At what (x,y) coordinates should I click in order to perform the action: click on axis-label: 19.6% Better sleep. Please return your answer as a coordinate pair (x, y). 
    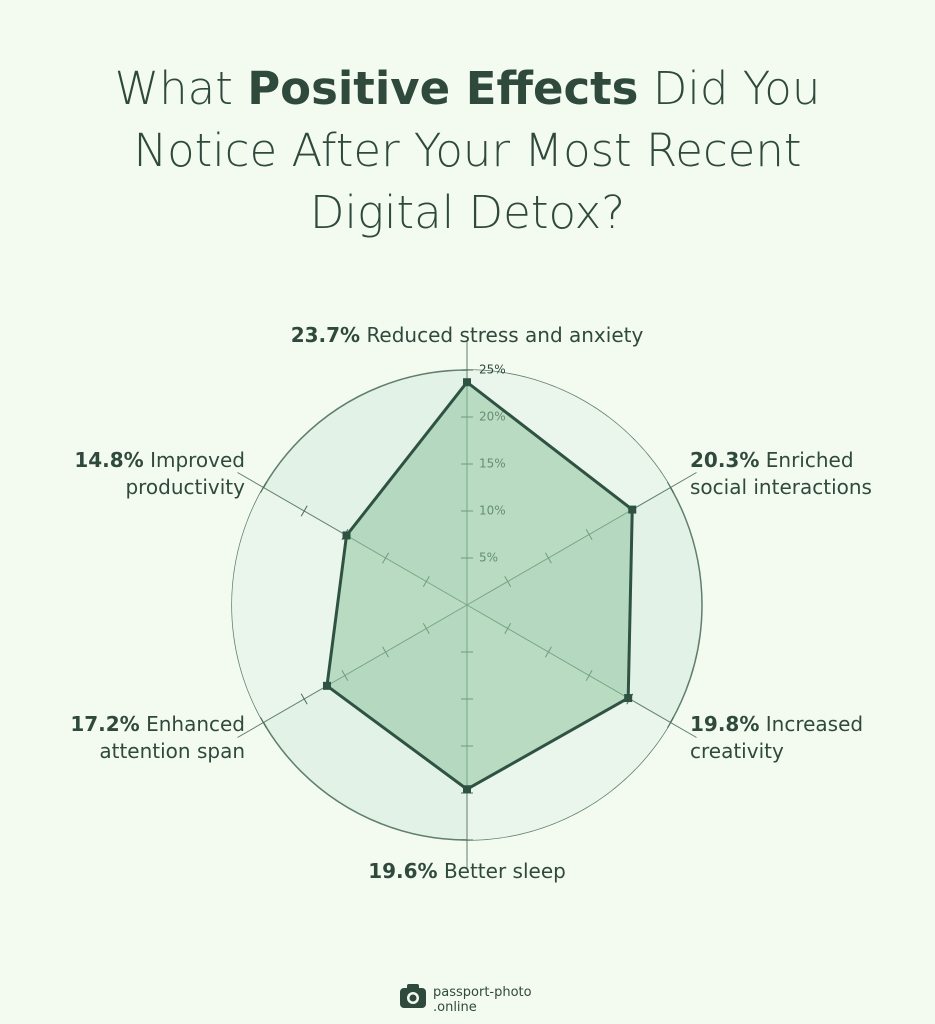
    Looking at the image, I should click on (467, 871).